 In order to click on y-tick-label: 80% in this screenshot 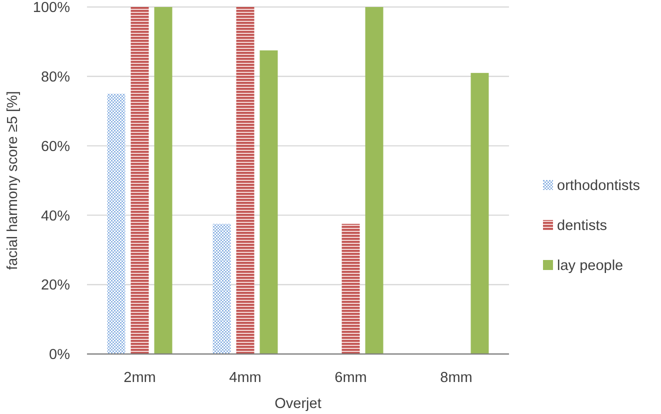, I will do `click(55, 77)`.